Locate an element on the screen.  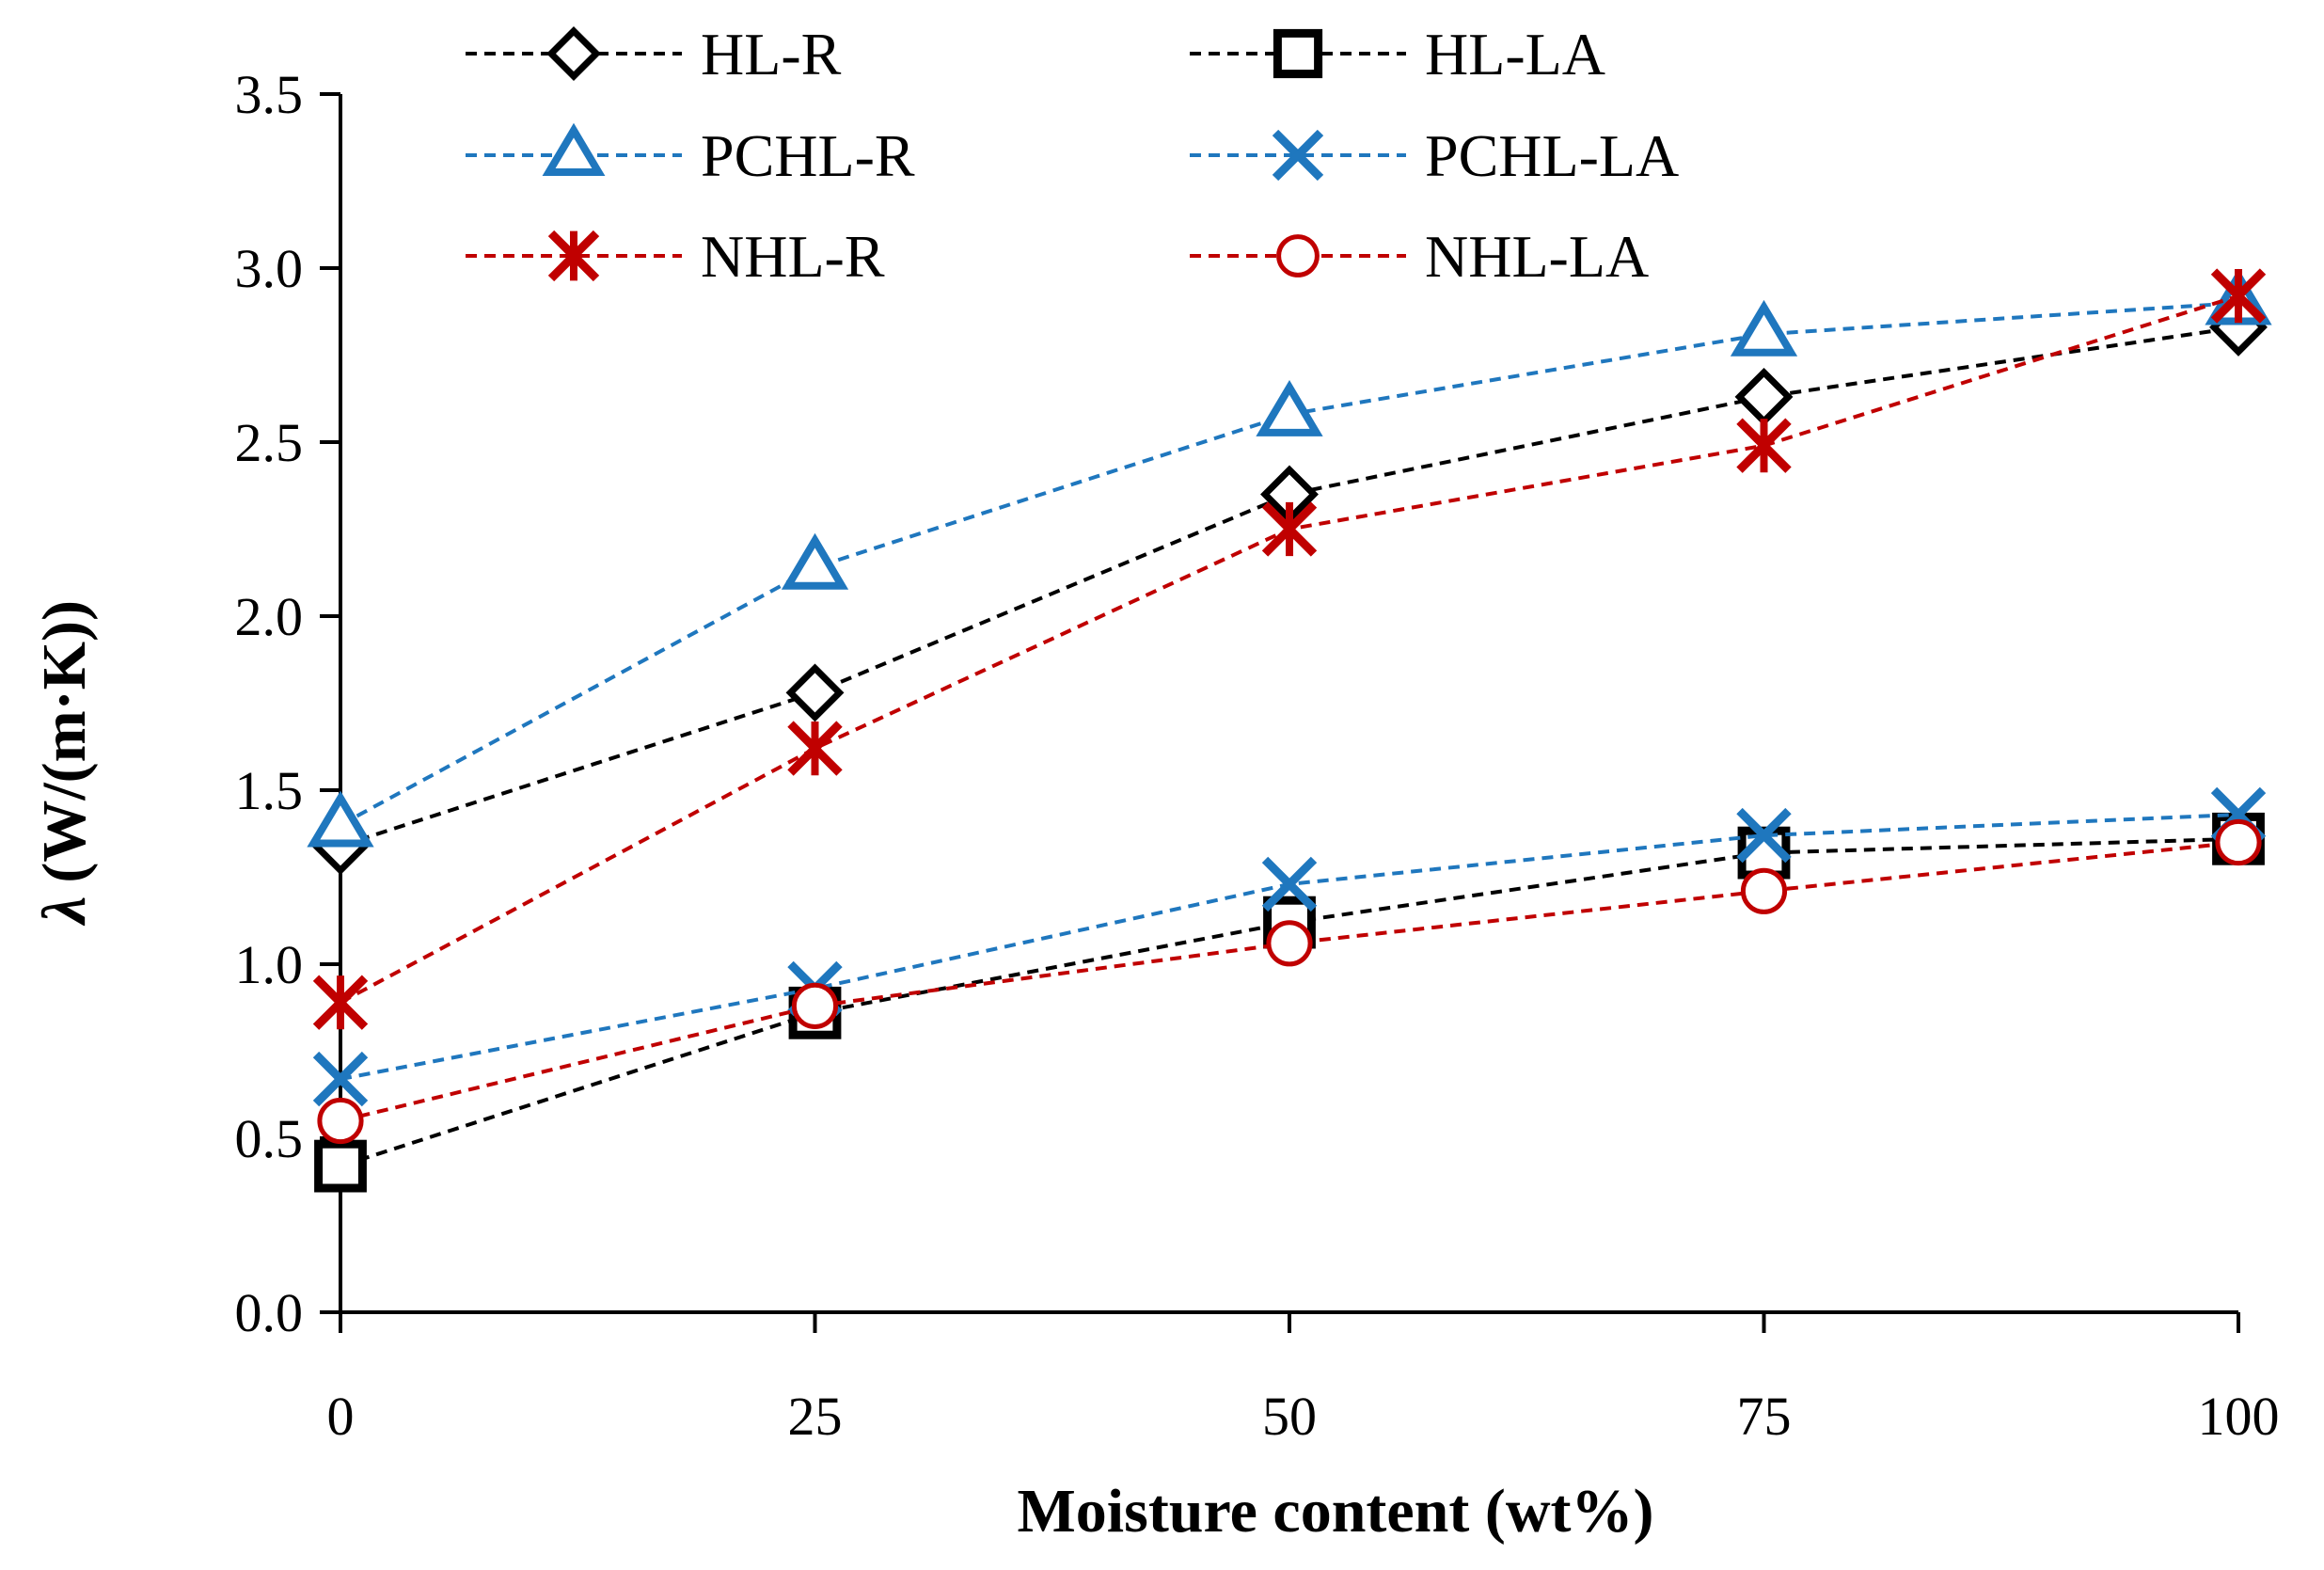
x-tick-label: 25 is located at coordinates (815, 1417).